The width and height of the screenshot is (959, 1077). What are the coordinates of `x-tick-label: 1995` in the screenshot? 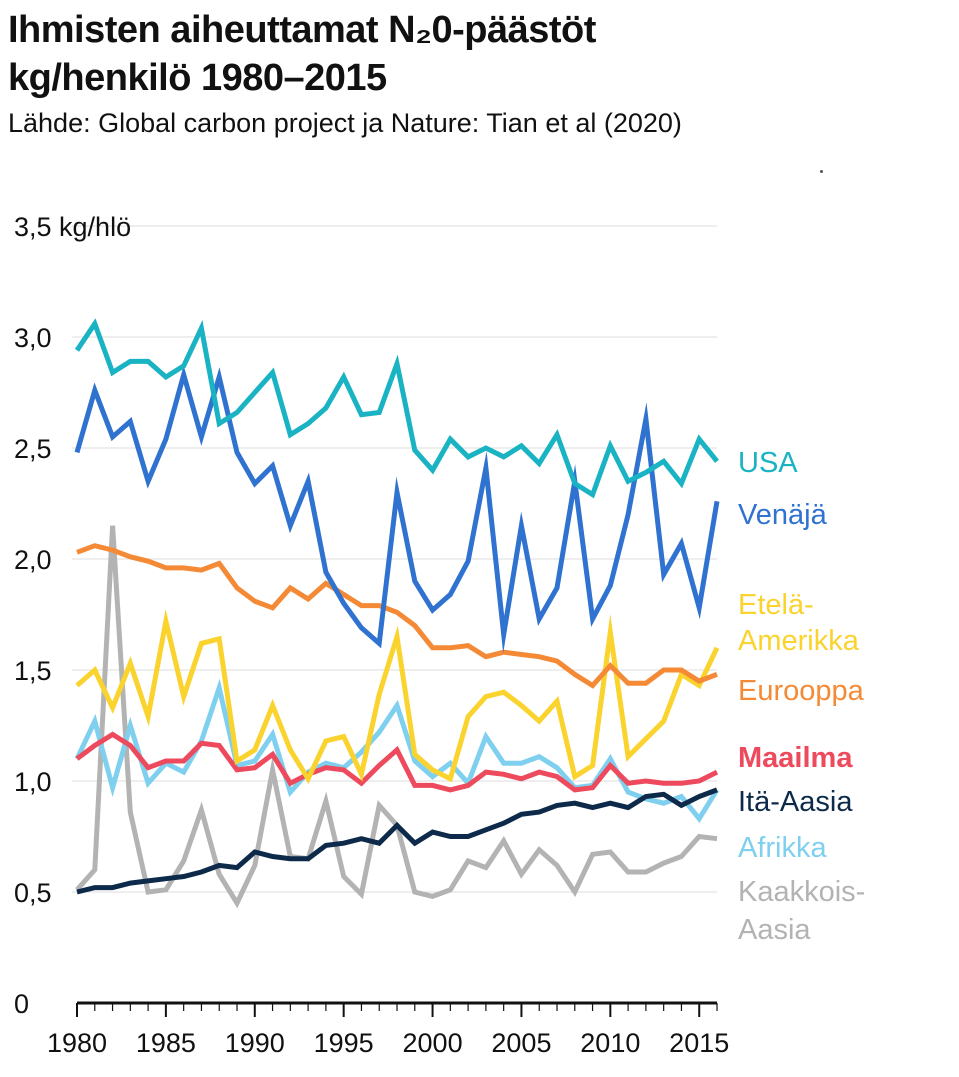 It's located at (344, 1043).